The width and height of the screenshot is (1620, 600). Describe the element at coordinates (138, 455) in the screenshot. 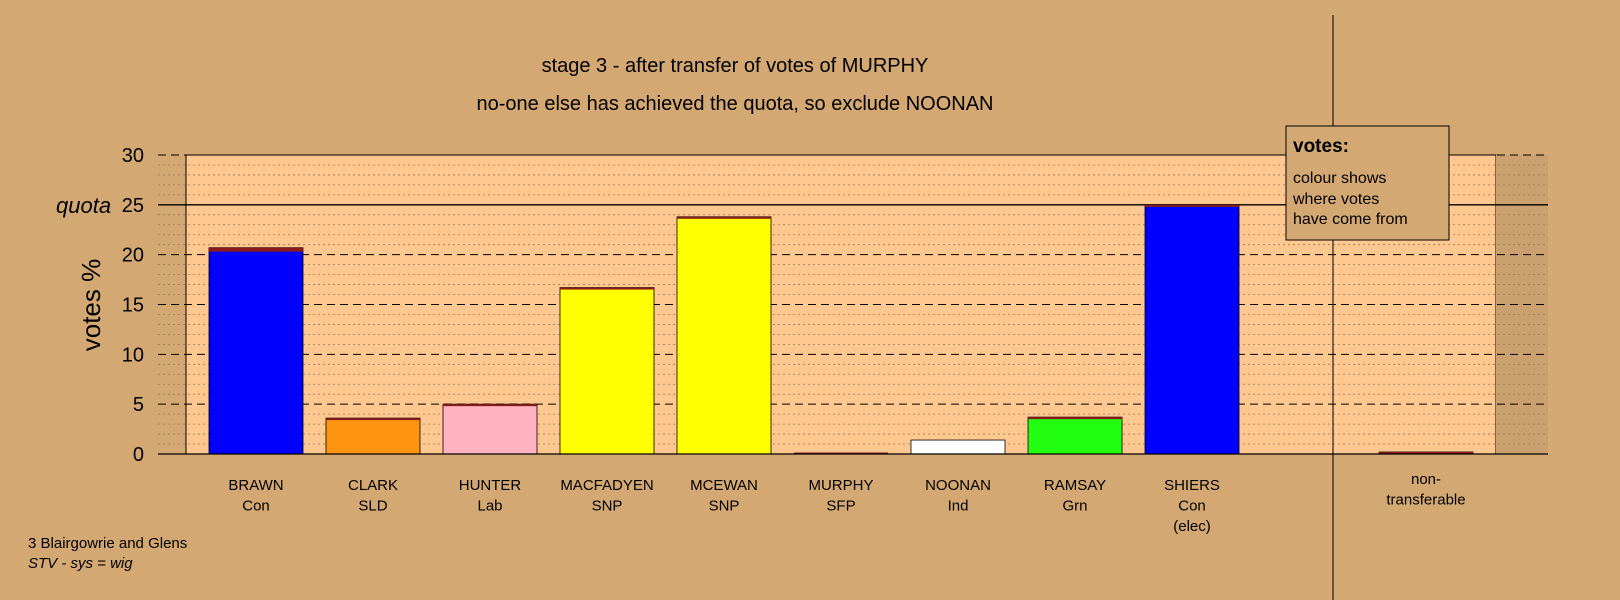

I see `y-tick-label: 0` at that location.